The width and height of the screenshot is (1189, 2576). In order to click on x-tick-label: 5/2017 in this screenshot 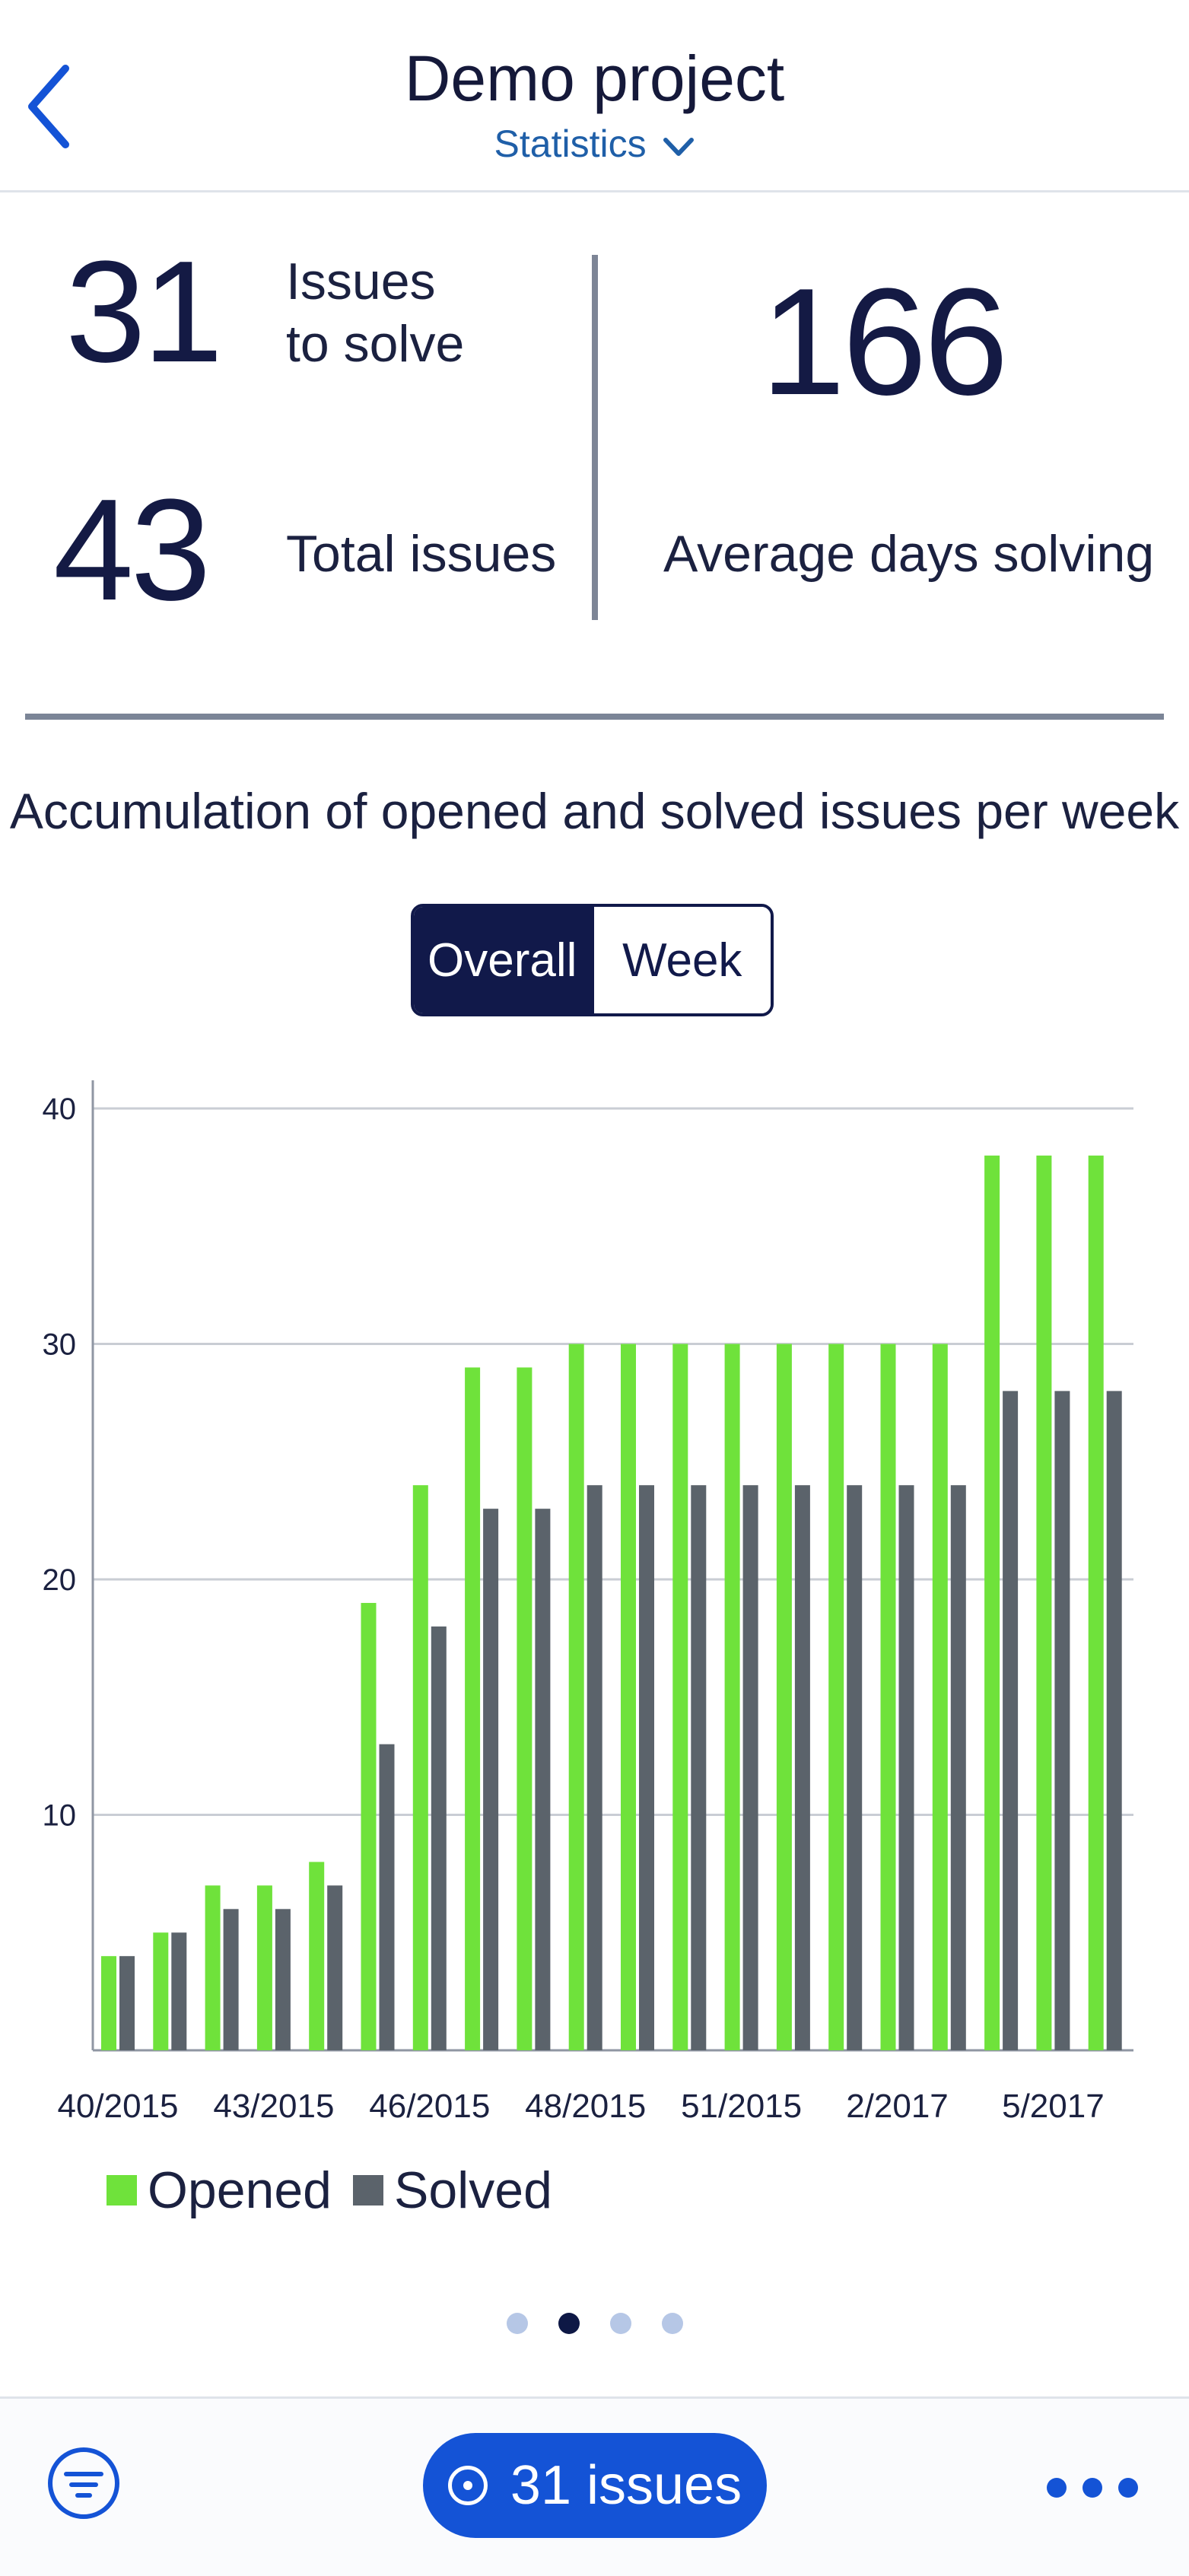, I will do `click(1053, 2106)`.